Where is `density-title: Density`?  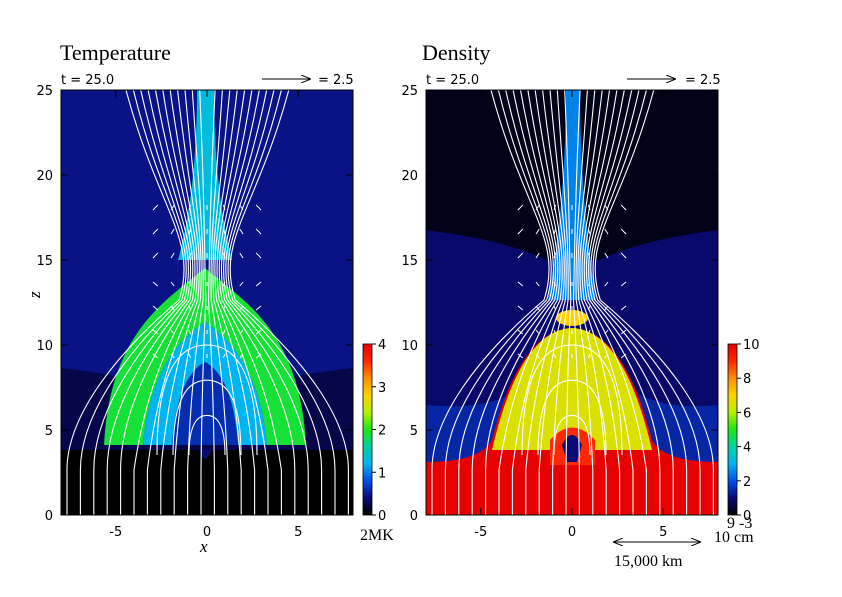
density-title: Density is located at coordinates (456, 52).